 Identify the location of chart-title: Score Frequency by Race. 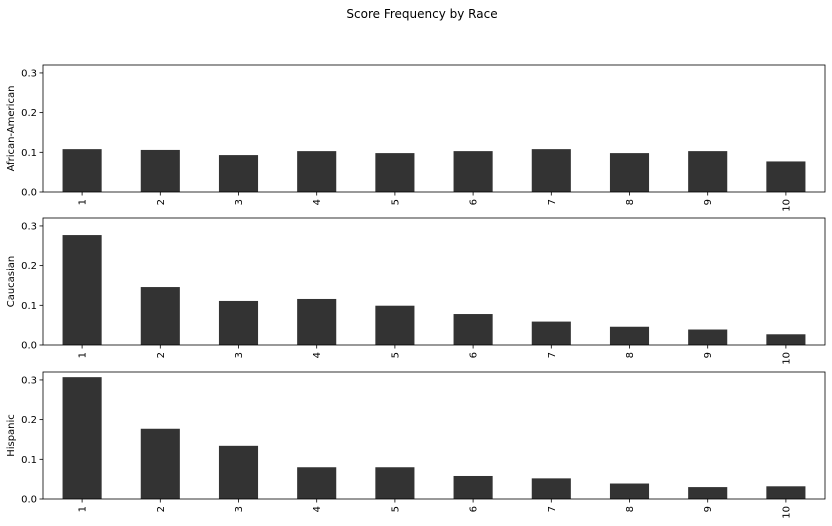
(421, 14).